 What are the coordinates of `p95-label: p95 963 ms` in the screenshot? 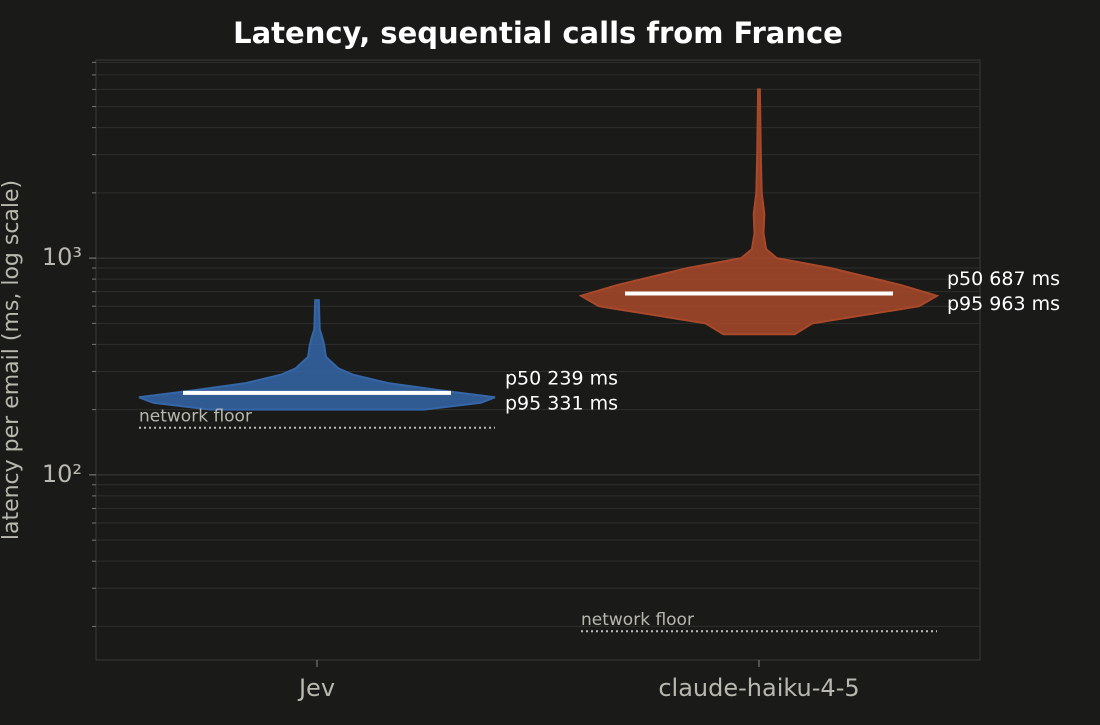 It's located at (1003, 304).